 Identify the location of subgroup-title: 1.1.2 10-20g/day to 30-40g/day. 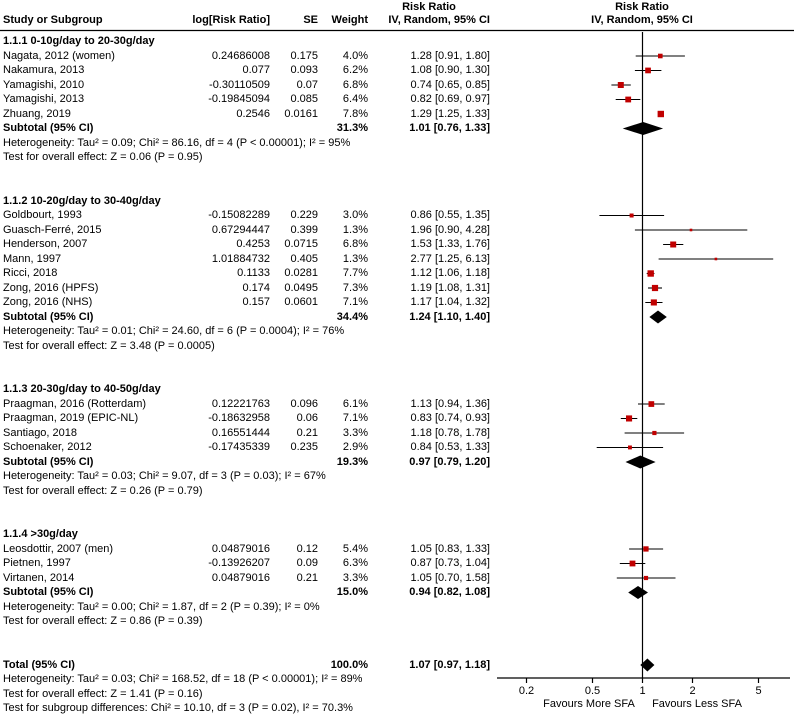
(82, 200).